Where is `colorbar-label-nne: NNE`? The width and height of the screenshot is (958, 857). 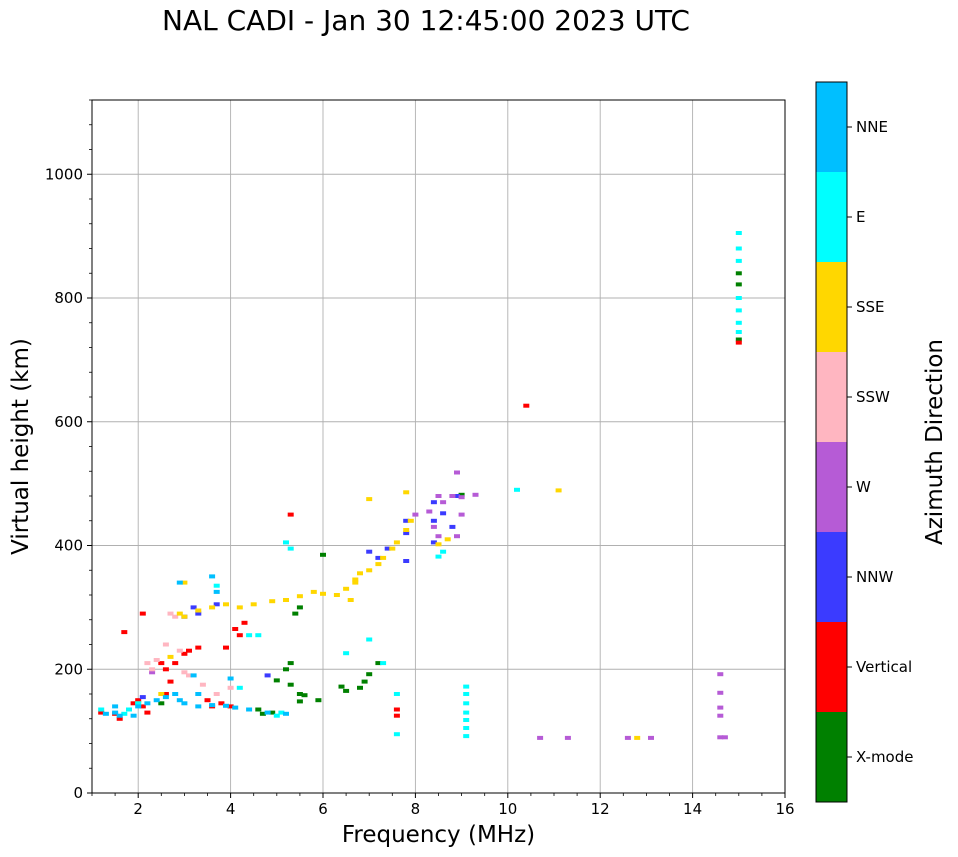
colorbar-label-nne: NNE is located at coordinates (872, 127).